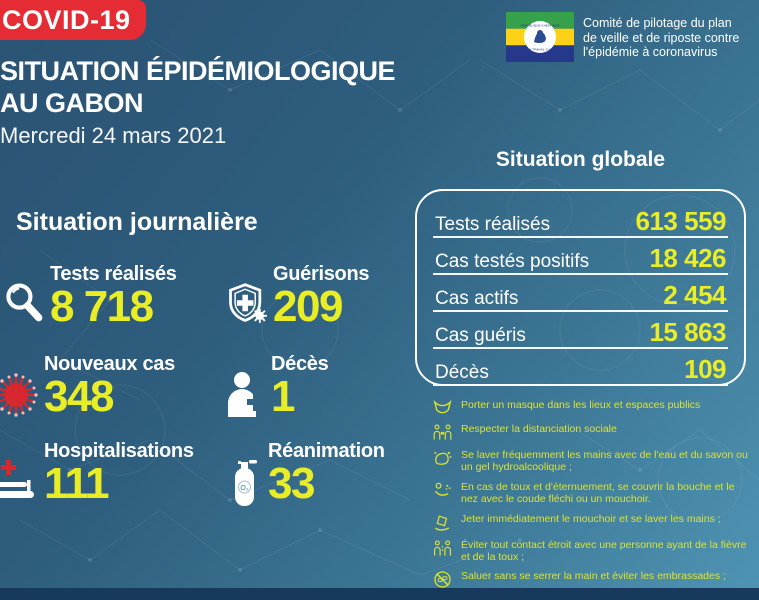 This screenshot has width=759, height=600. I want to click on committee-line-1: Comité de pilotage du plan, so click(657, 23).